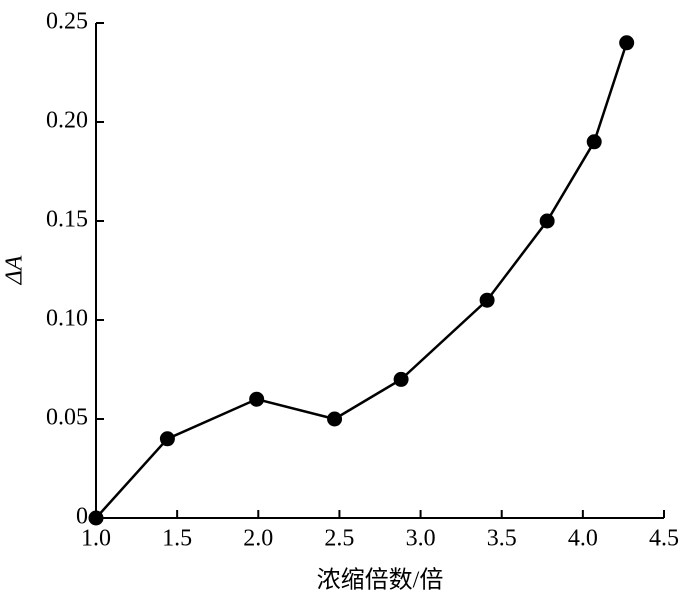 The height and width of the screenshot is (601, 700). Describe the element at coordinates (258, 539) in the screenshot. I see `x-tick-label: 2.0` at that location.